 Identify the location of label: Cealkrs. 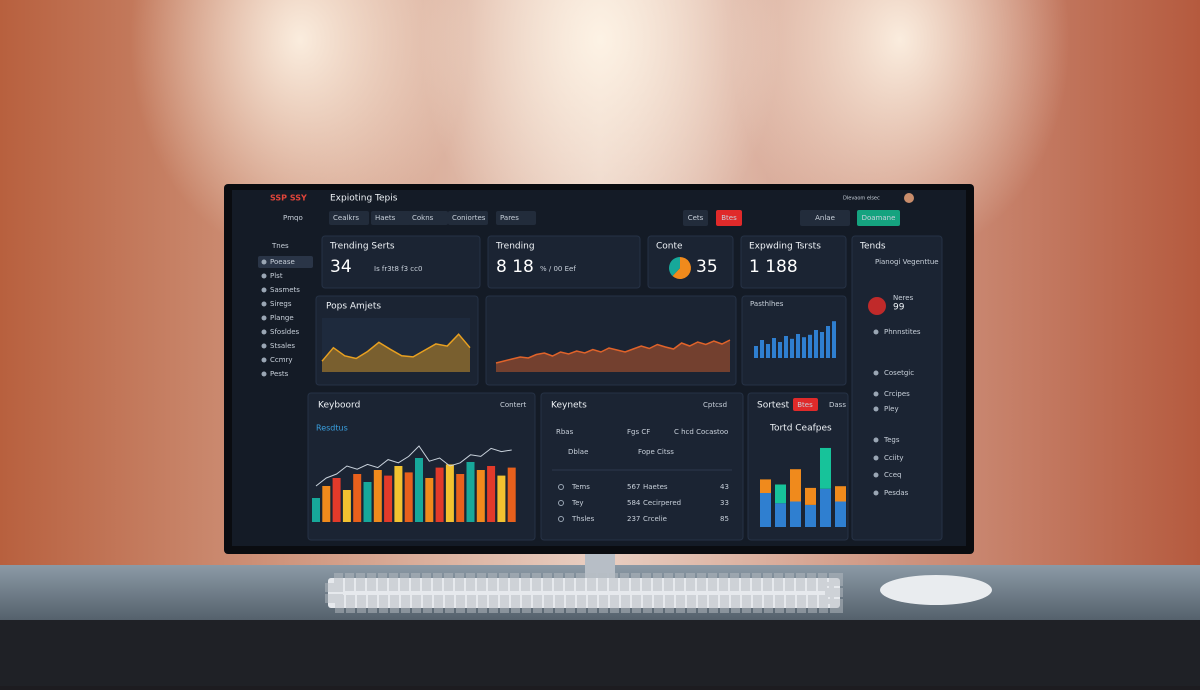
(346, 218).